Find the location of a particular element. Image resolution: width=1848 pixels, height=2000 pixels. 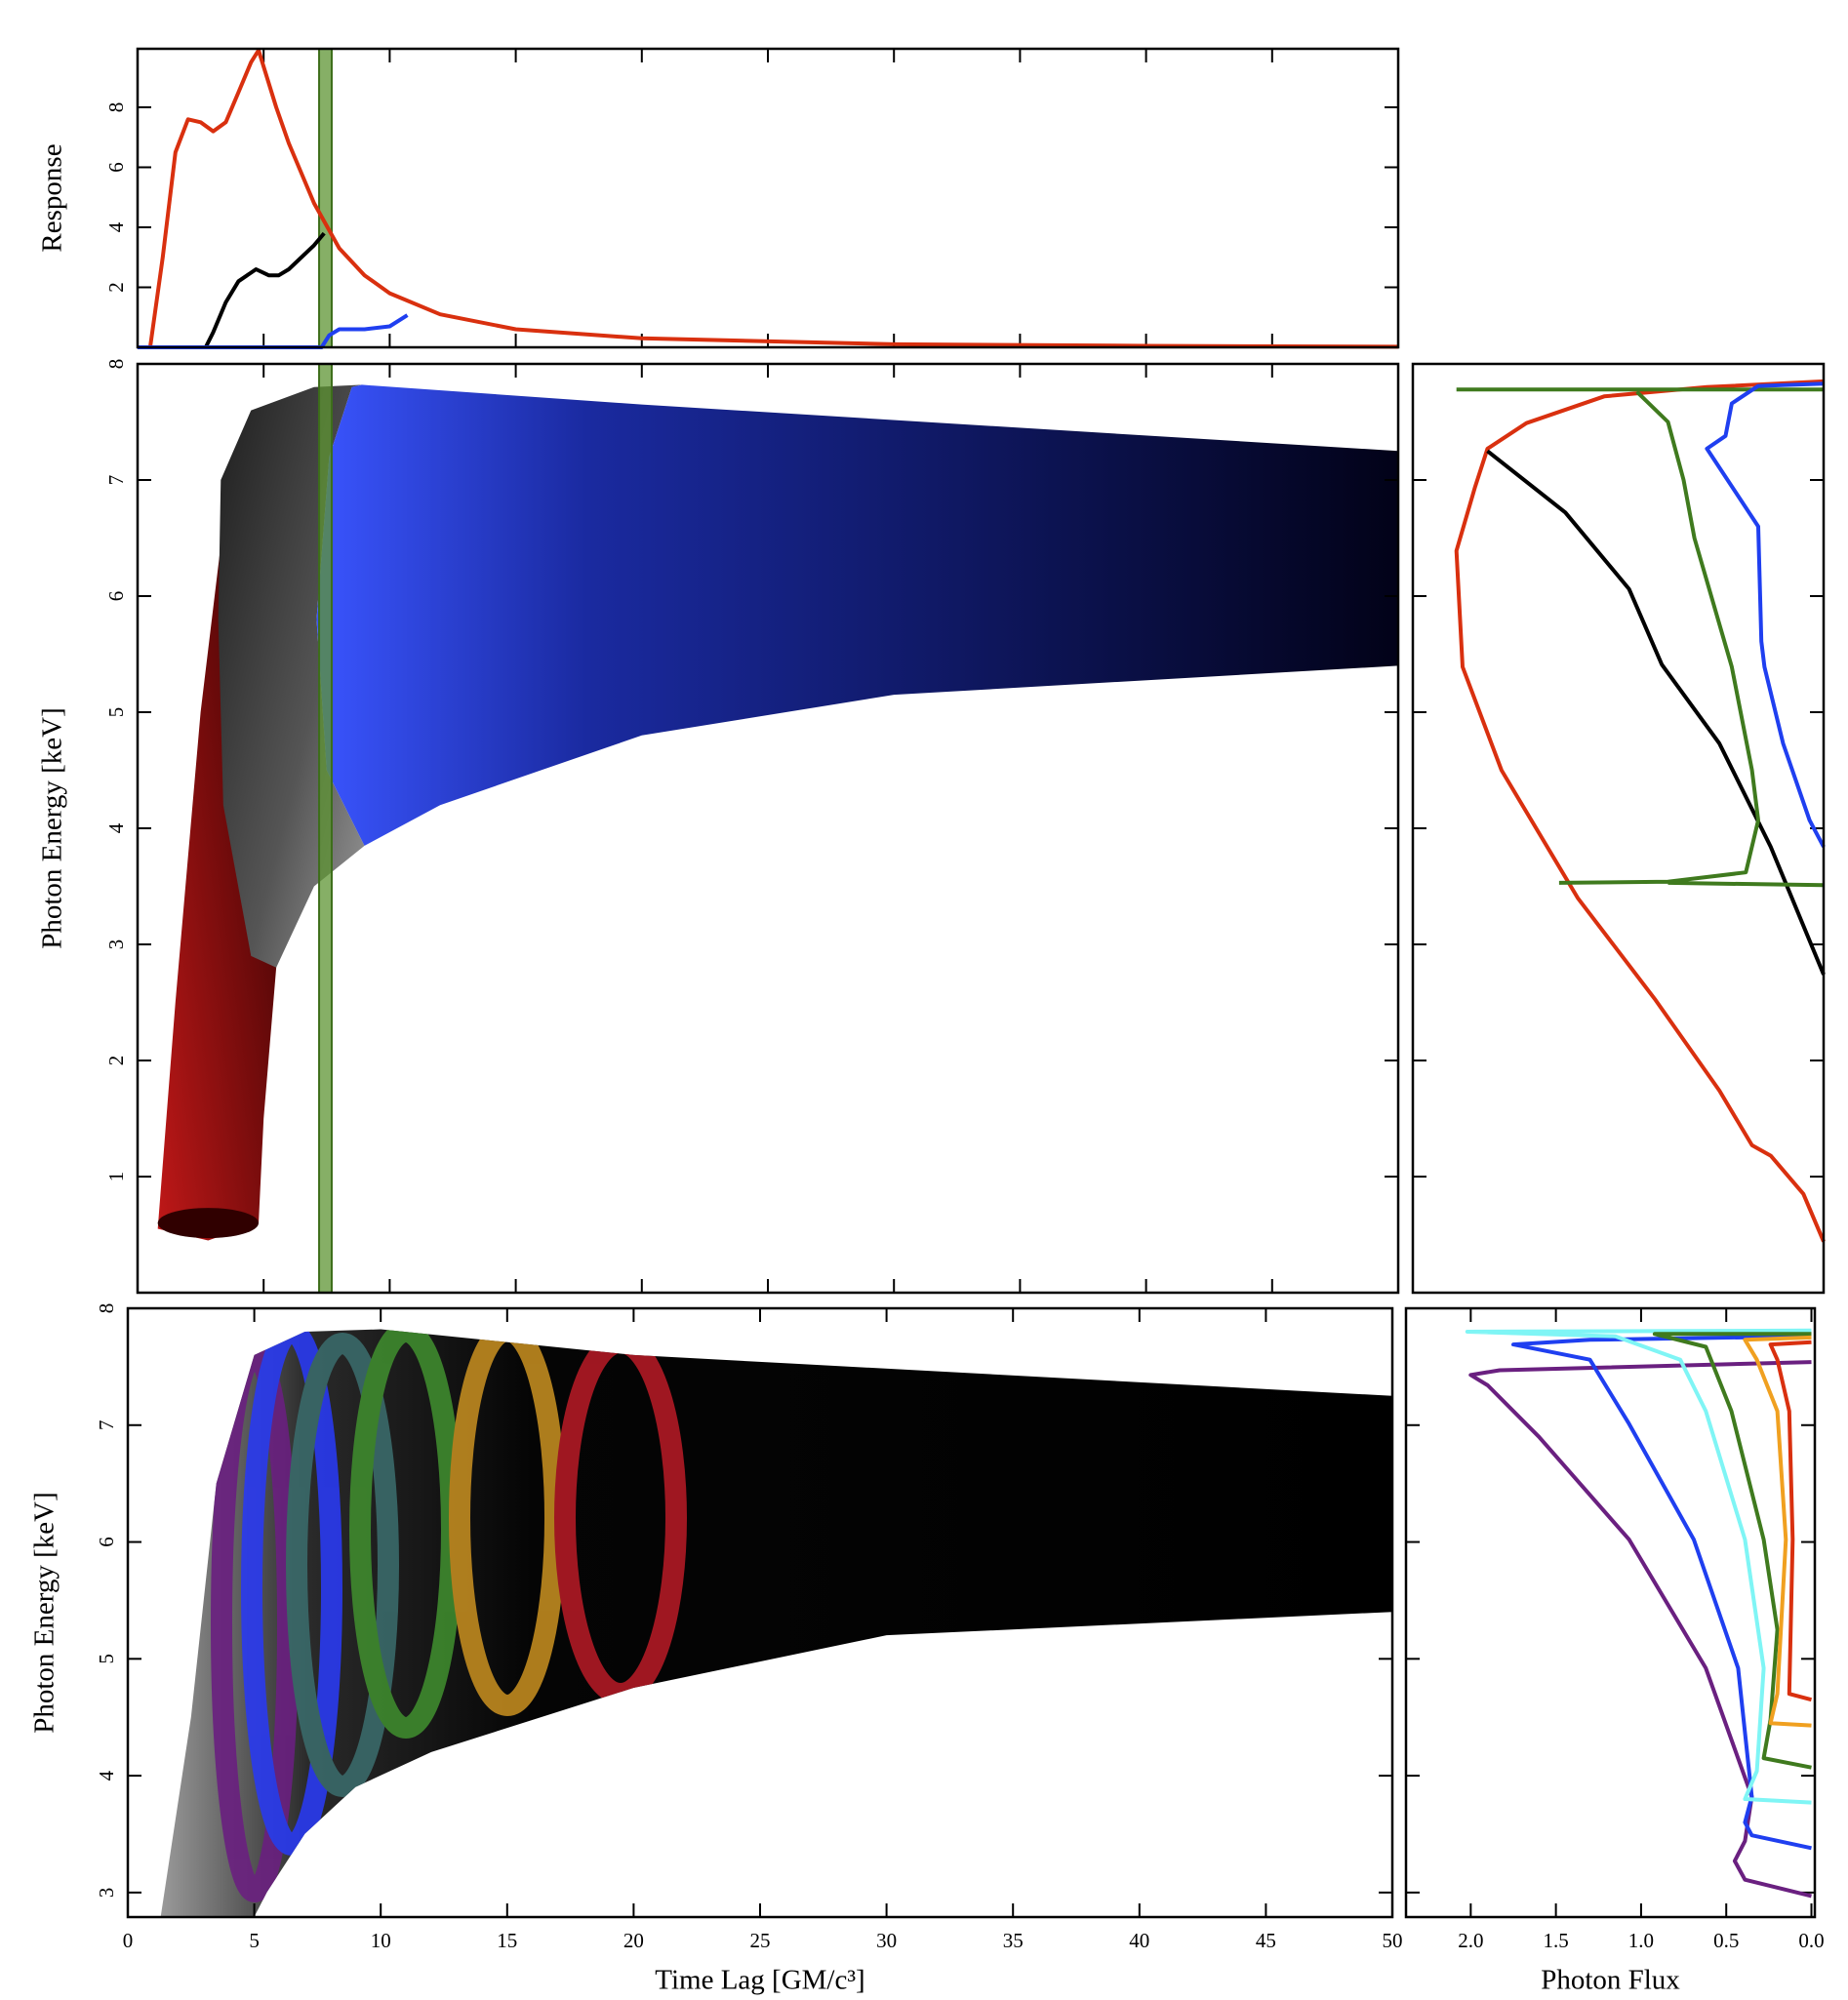

x-tick-label: 20 is located at coordinates (634, 1940).